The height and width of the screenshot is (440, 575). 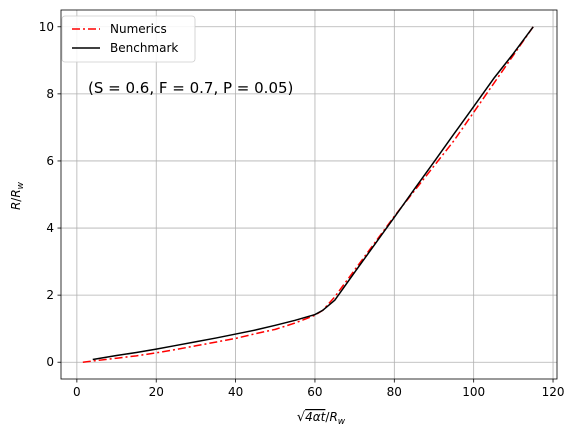 I want to click on legend-box, so click(x=128, y=39).